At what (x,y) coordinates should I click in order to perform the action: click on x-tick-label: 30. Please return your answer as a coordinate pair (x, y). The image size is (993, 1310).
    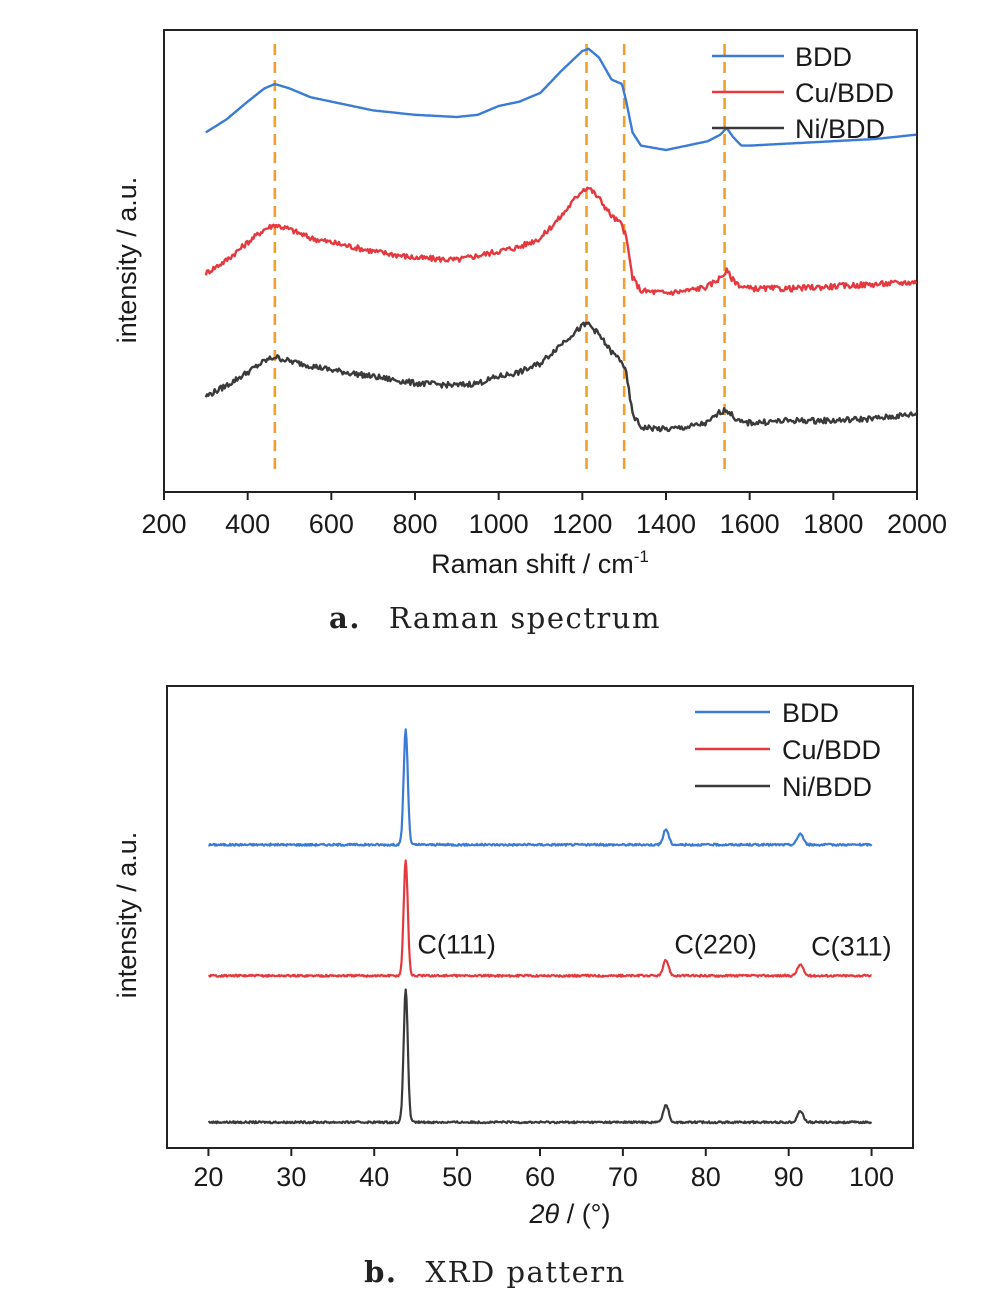
    Looking at the image, I should click on (291, 1177).